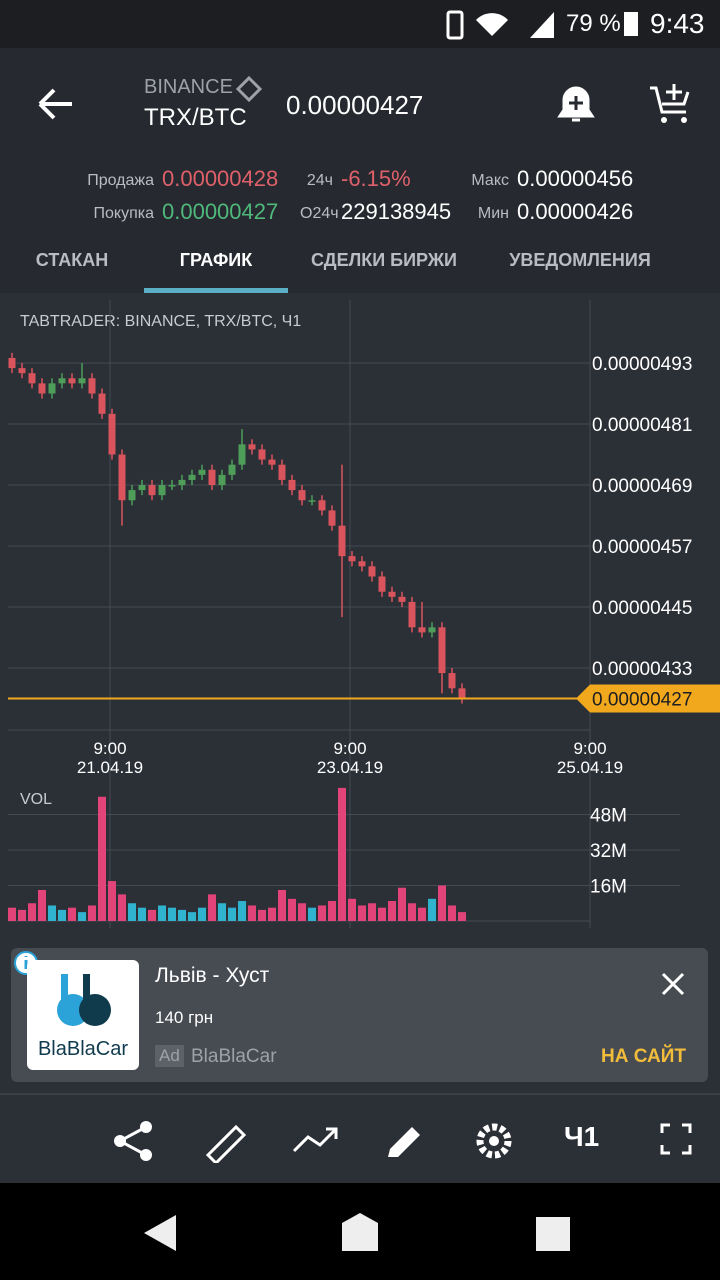 The image size is (720, 1280). Describe the element at coordinates (396, 211) in the screenshot. I see `stat-value: 229138945` at that location.